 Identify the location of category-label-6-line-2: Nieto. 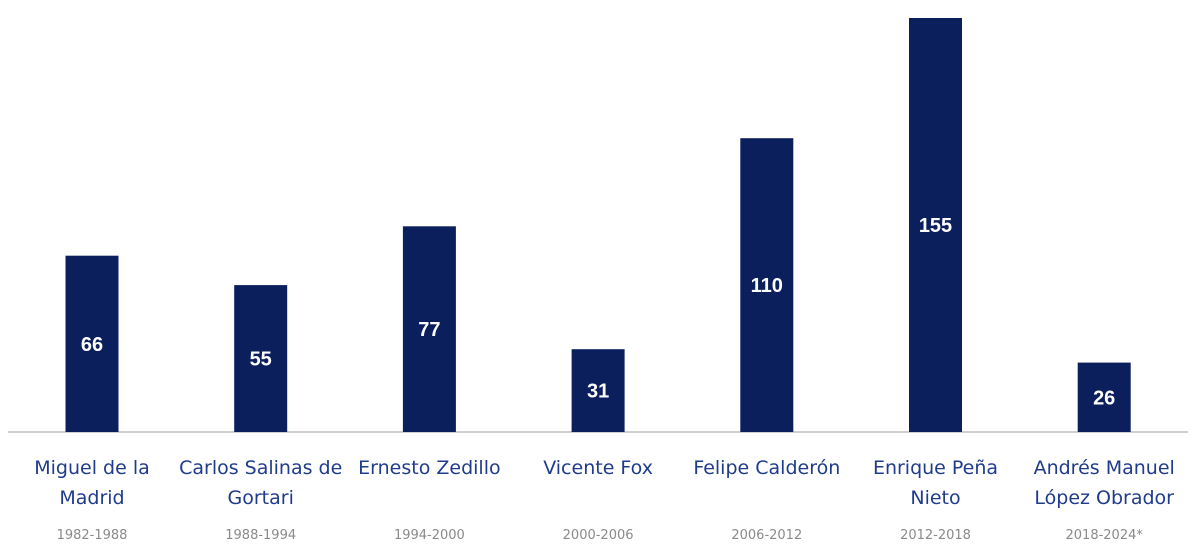
(935, 498).